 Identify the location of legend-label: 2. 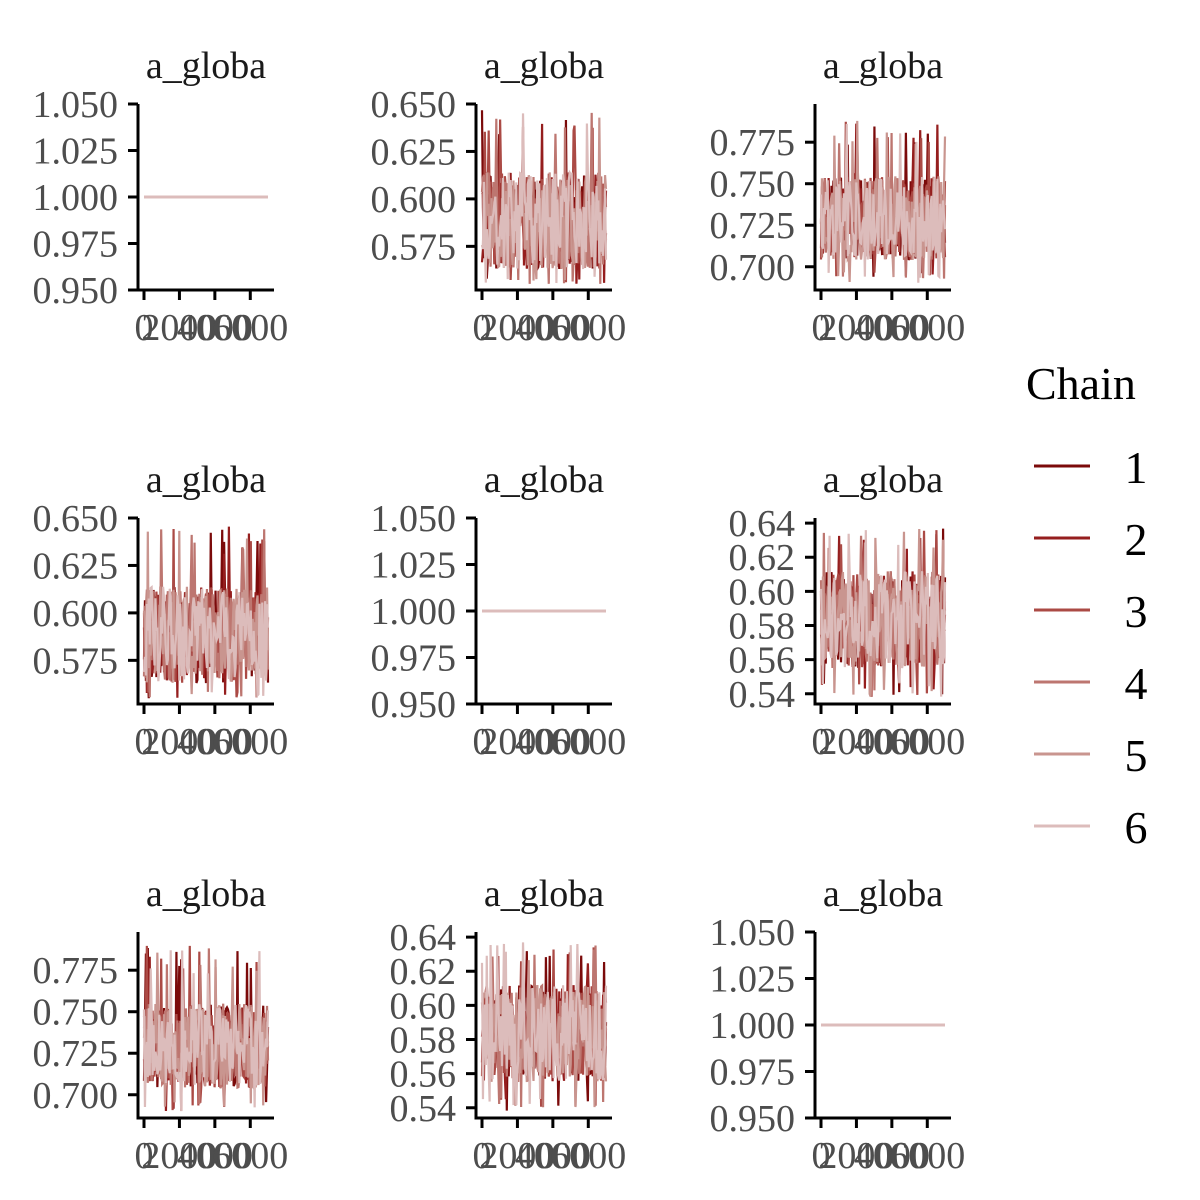
(1136, 539).